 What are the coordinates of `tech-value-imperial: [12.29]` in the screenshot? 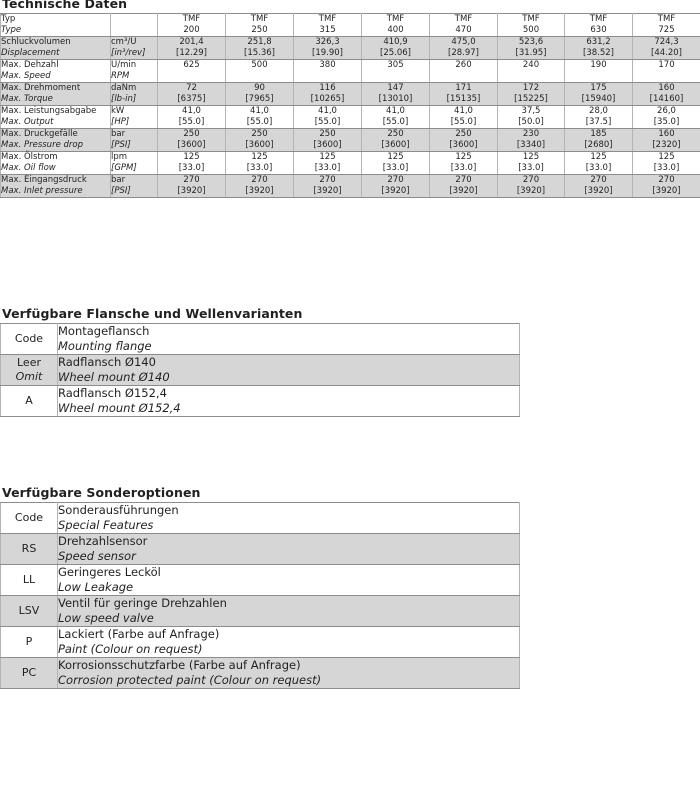 It's located at (191, 53).